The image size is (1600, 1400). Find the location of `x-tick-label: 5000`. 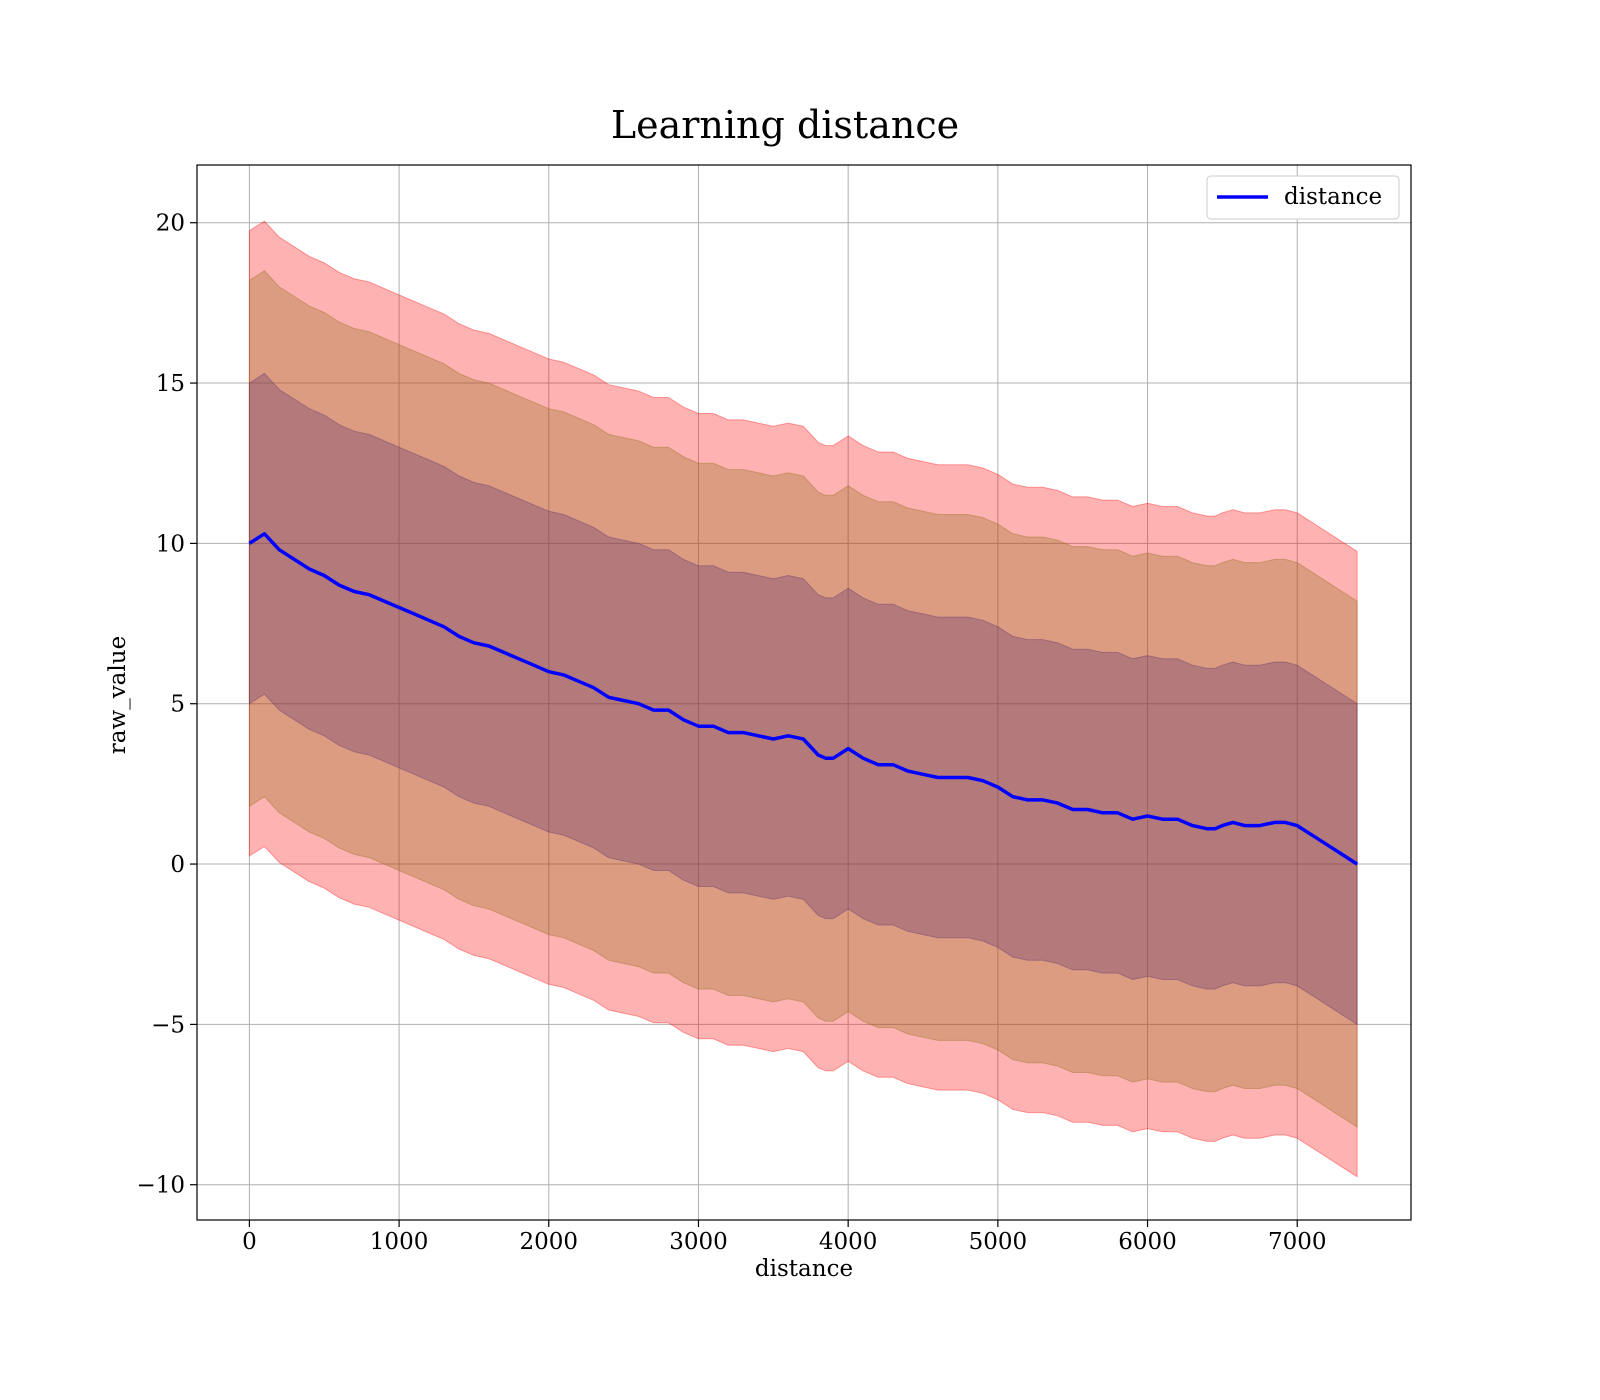

x-tick-label: 5000 is located at coordinates (998, 1242).